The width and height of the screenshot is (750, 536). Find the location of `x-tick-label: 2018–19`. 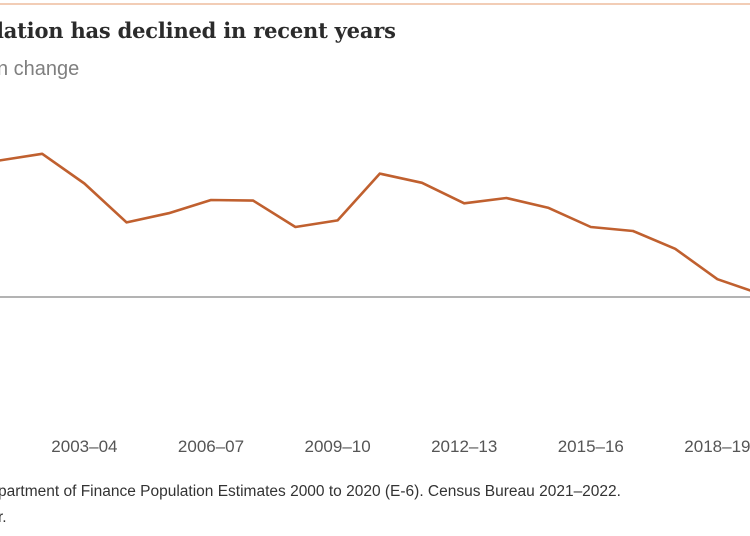

x-tick-label: 2018–19 is located at coordinates (717, 446).